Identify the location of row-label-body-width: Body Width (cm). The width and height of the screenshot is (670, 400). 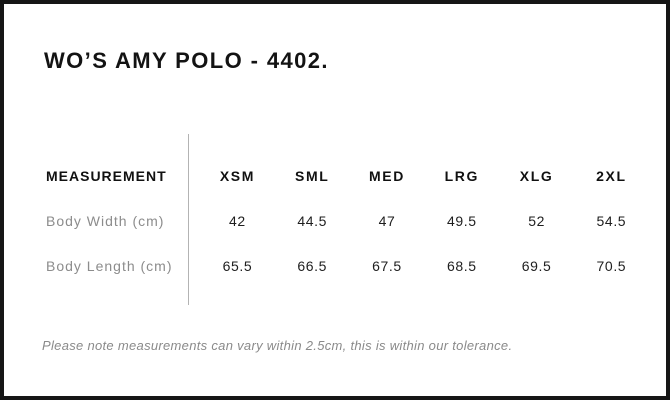
(105, 220).